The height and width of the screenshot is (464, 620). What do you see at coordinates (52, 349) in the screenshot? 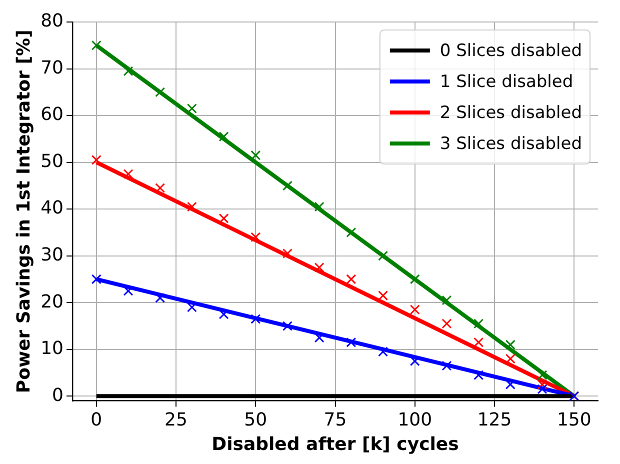
I see `y-tick-label: 10` at bounding box center [52, 349].